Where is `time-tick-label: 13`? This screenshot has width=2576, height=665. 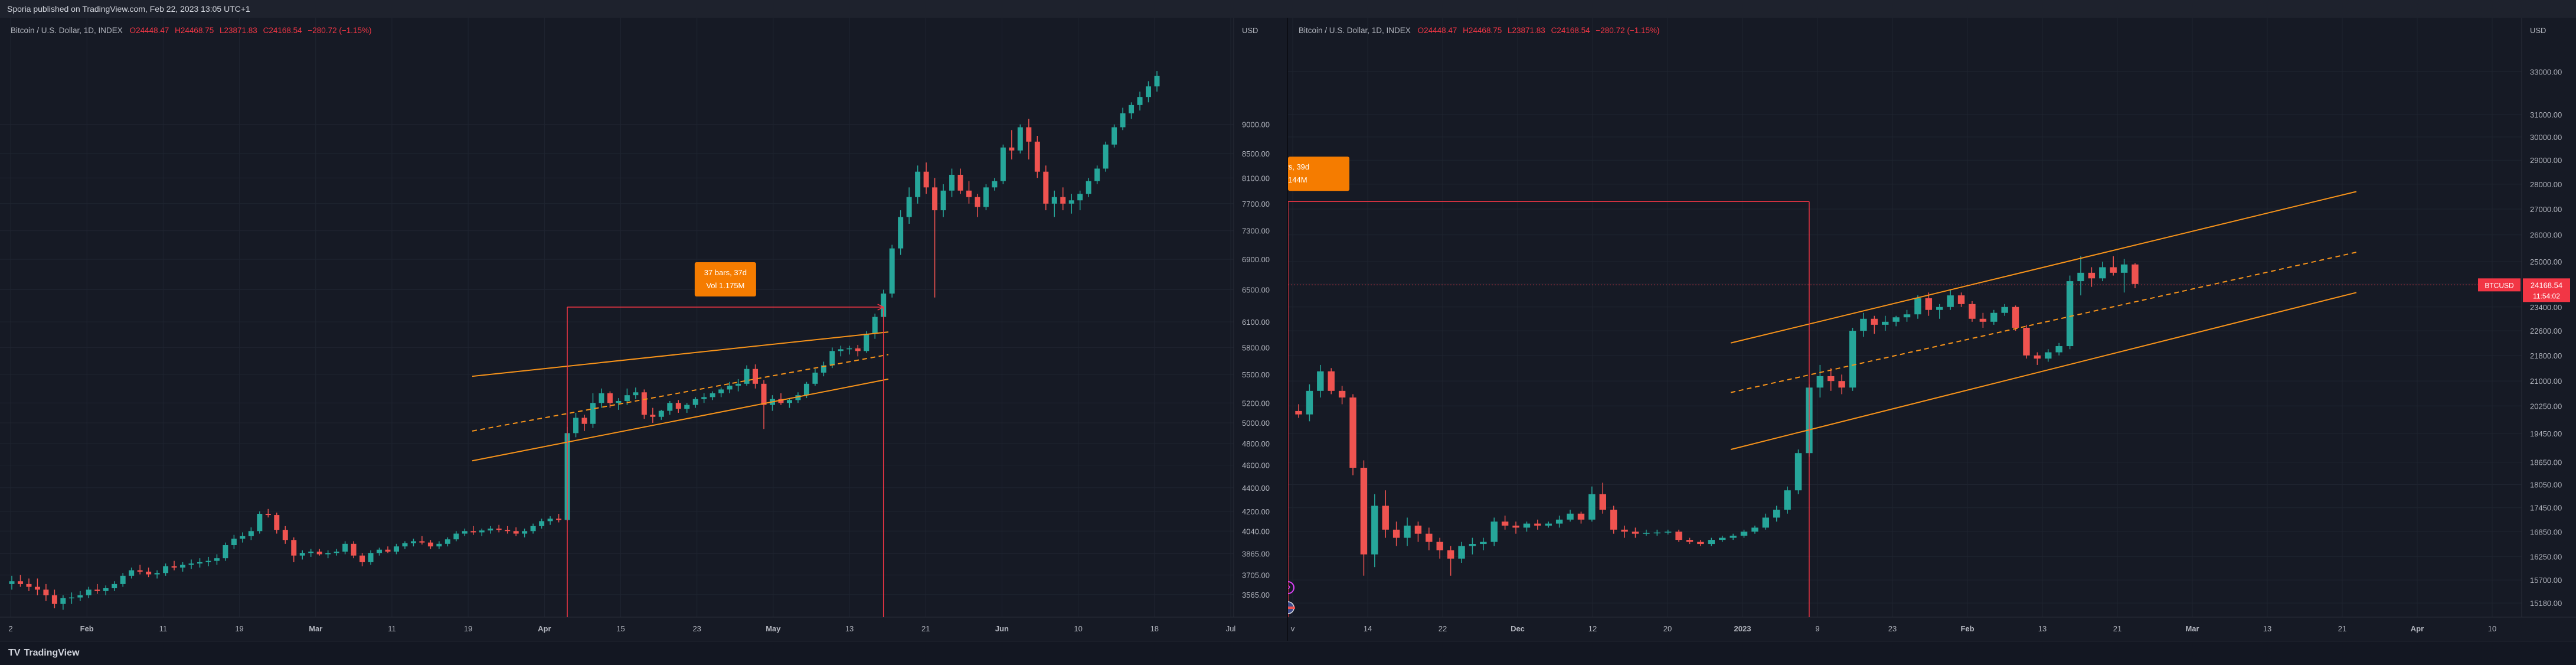
time-tick-label: 13 is located at coordinates (849, 628).